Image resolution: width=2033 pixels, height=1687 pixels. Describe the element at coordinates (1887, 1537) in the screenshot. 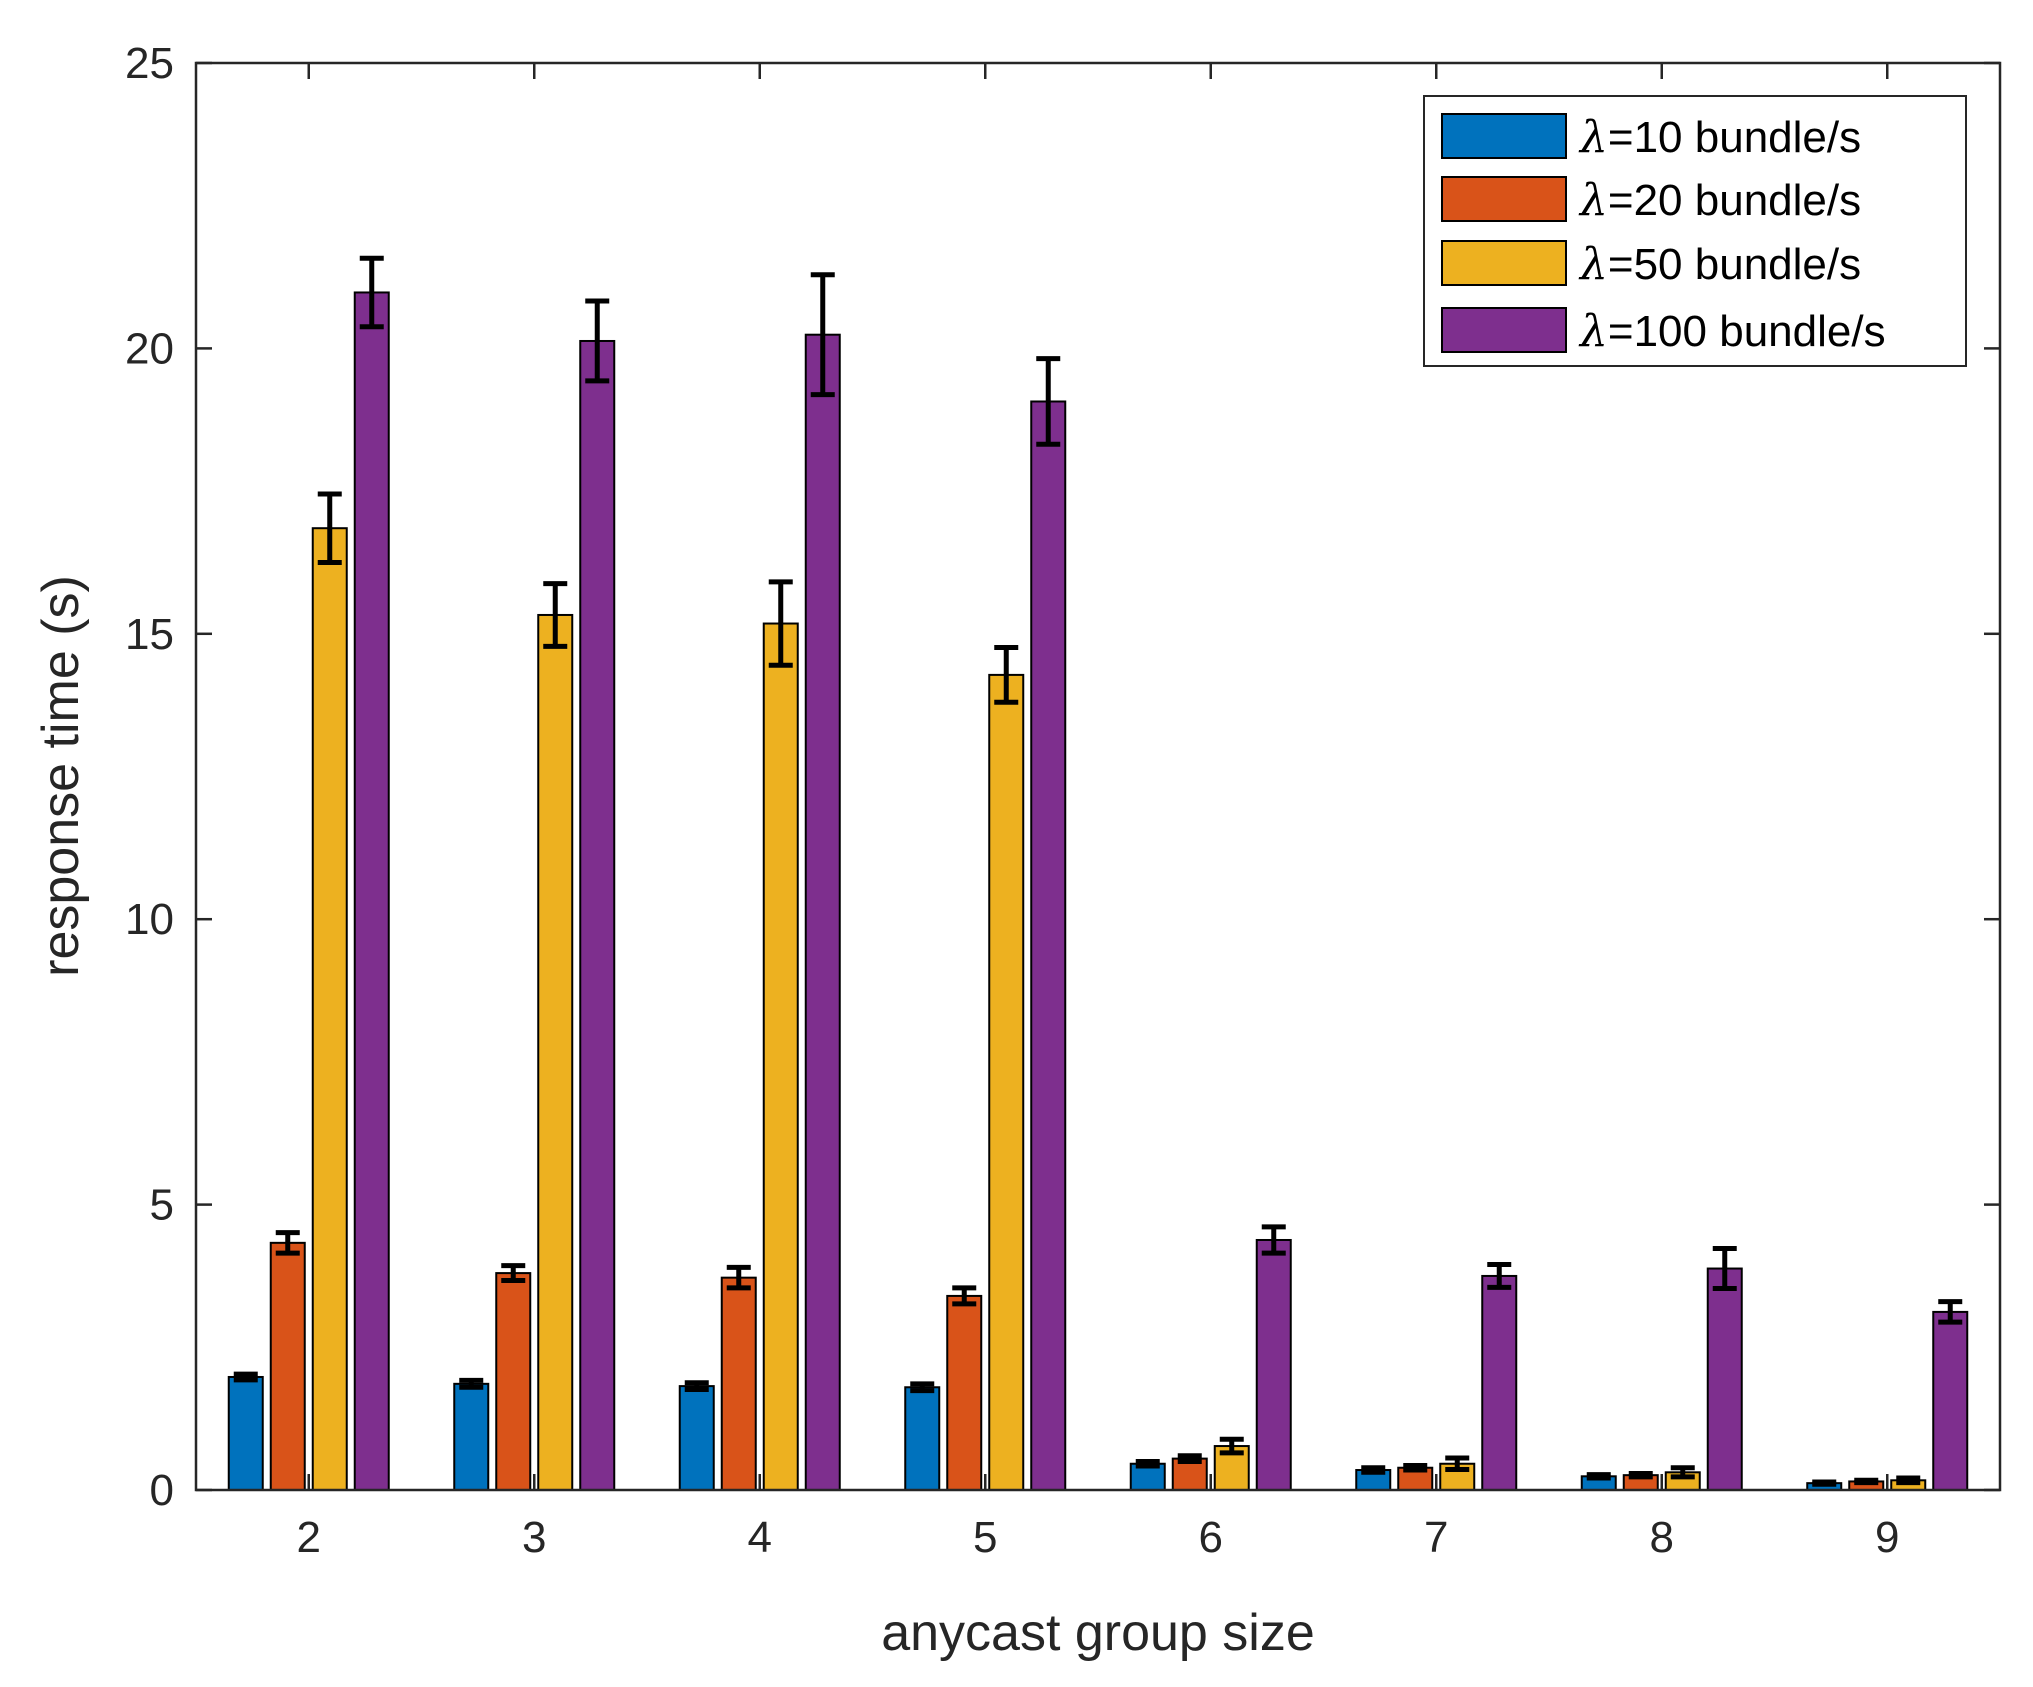

I see `x-tick-label: 9` at that location.